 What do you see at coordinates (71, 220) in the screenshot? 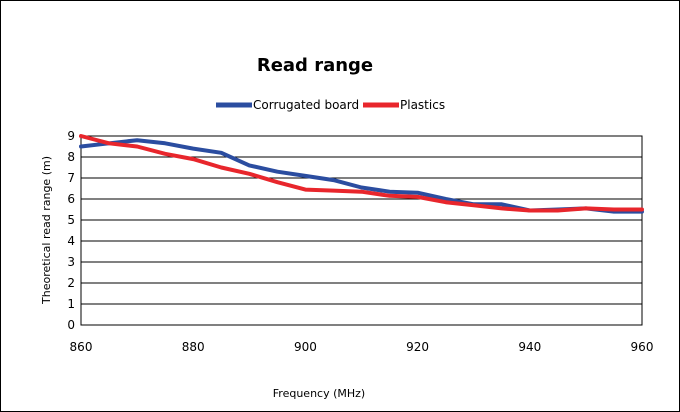
I see `y-tick-label: 5` at bounding box center [71, 220].